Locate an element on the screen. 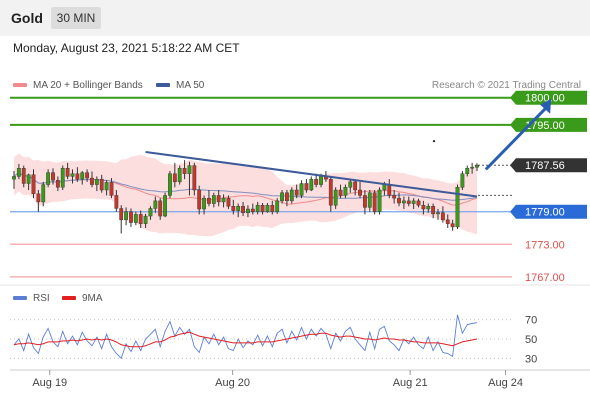  rsi-line is located at coordinates (245, 337).